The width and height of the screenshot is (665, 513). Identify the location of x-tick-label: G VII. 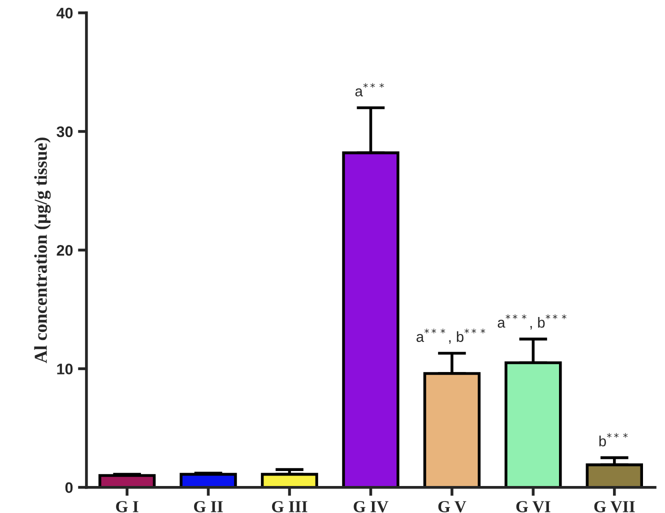
(614, 506).